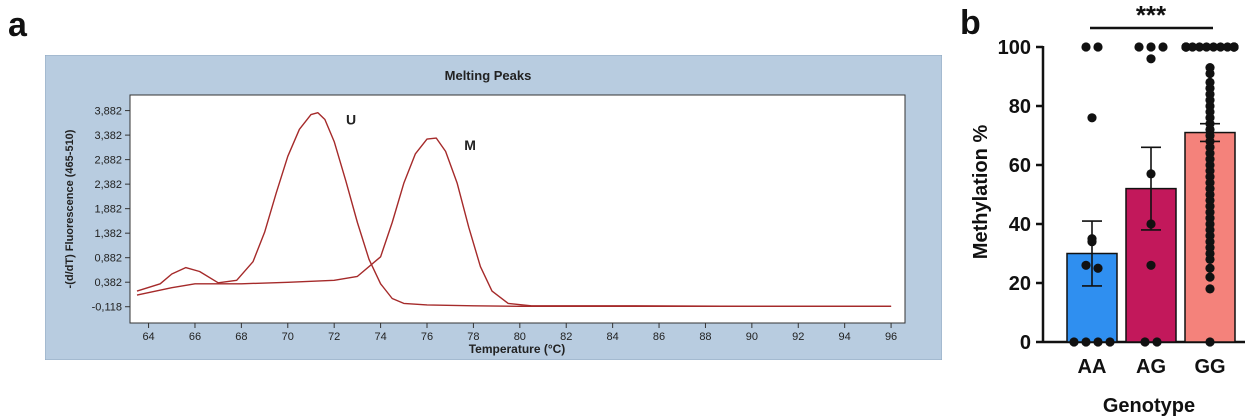 This screenshot has height=420, width=1259. I want to click on y-tick-label: 80, so click(1020, 107).